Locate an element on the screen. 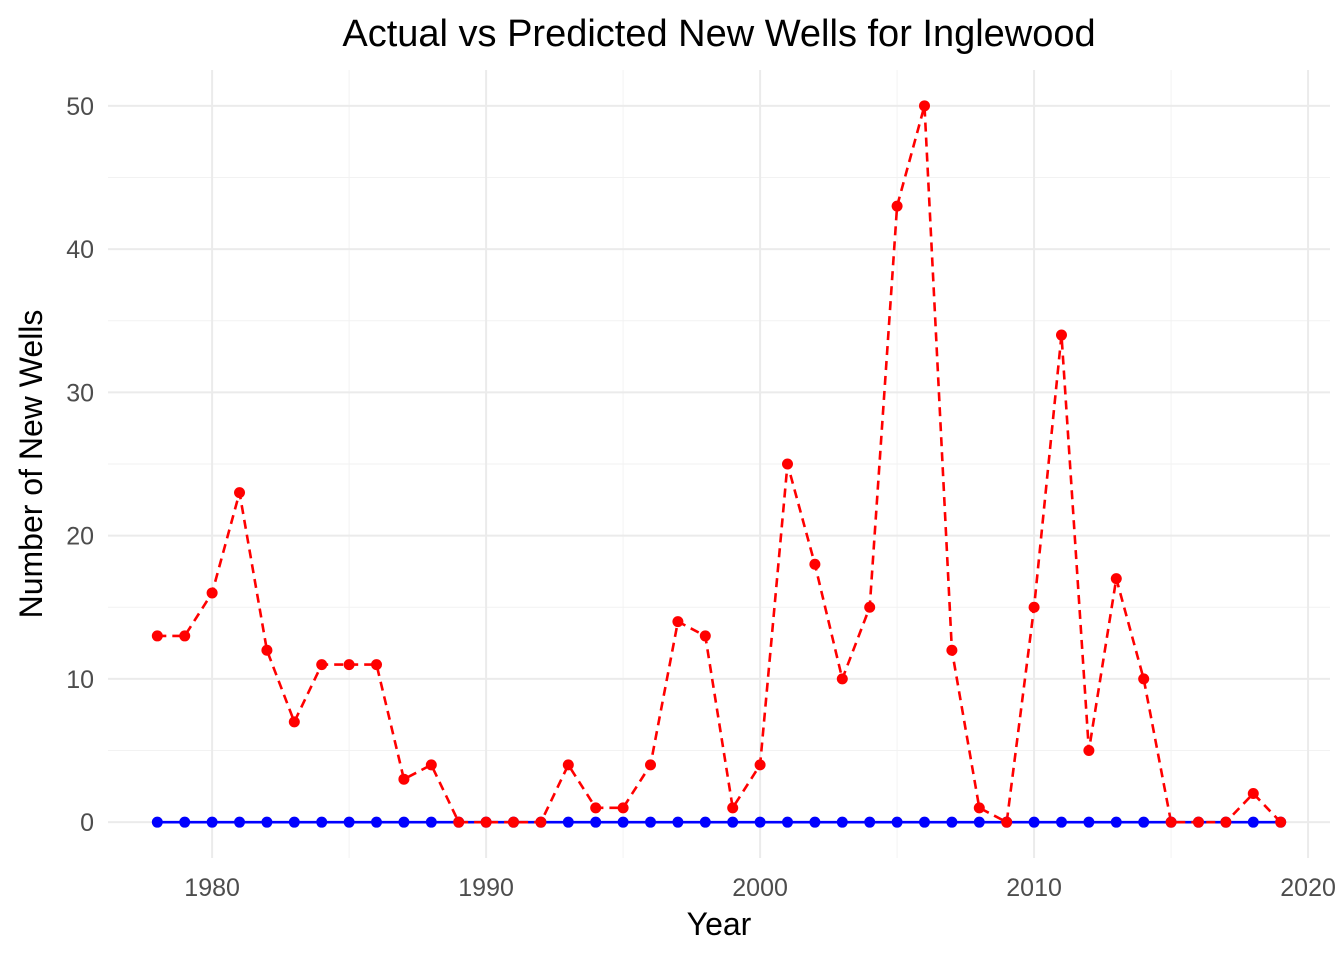 The height and width of the screenshot is (960, 1344). x-tick-label: 1980 is located at coordinates (212, 888).